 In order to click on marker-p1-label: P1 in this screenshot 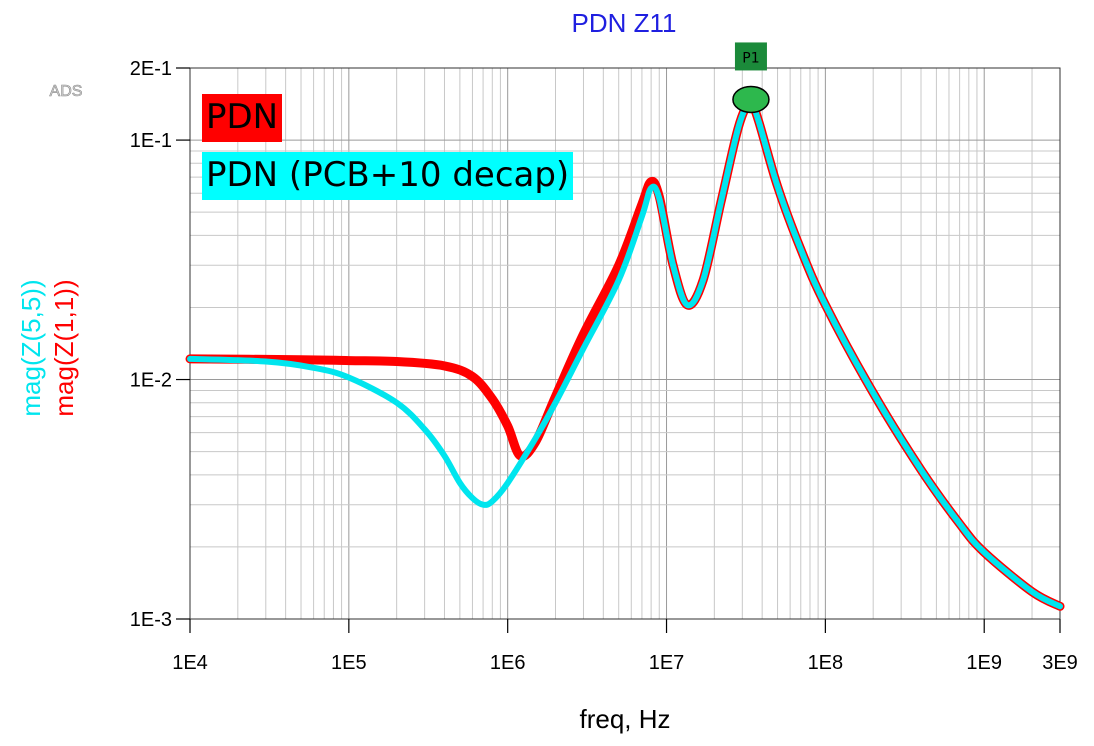, I will do `click(750, 58)`.